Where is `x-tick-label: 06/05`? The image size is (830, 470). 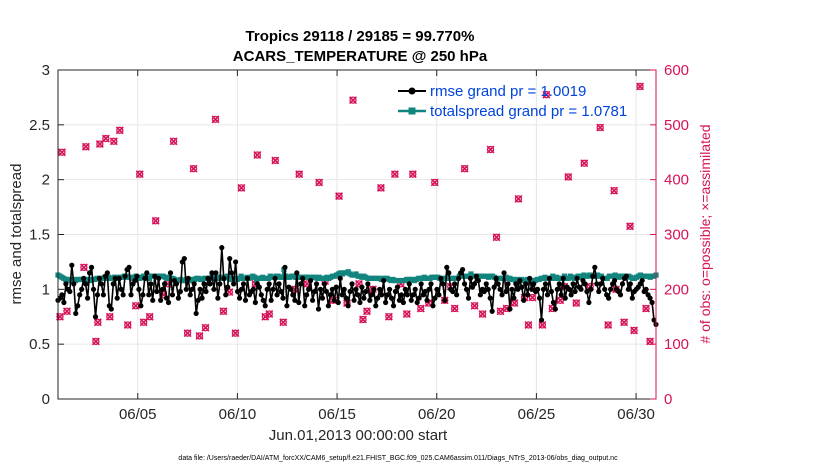 x-tick-label: 06/05 is located at coordinates (138, 414).